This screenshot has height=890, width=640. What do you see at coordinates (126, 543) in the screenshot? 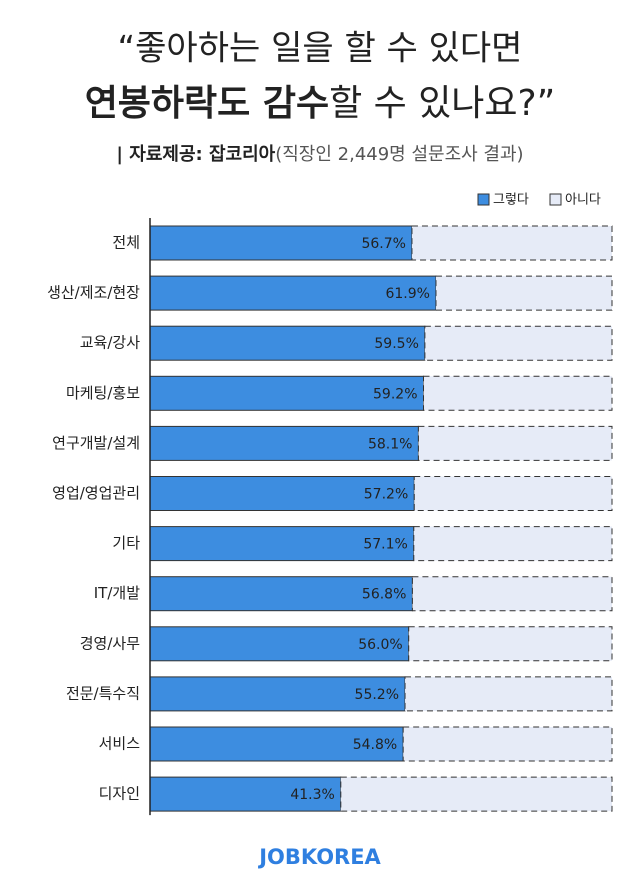
I see `category-label: 기타` at bounding box center [126, 543].